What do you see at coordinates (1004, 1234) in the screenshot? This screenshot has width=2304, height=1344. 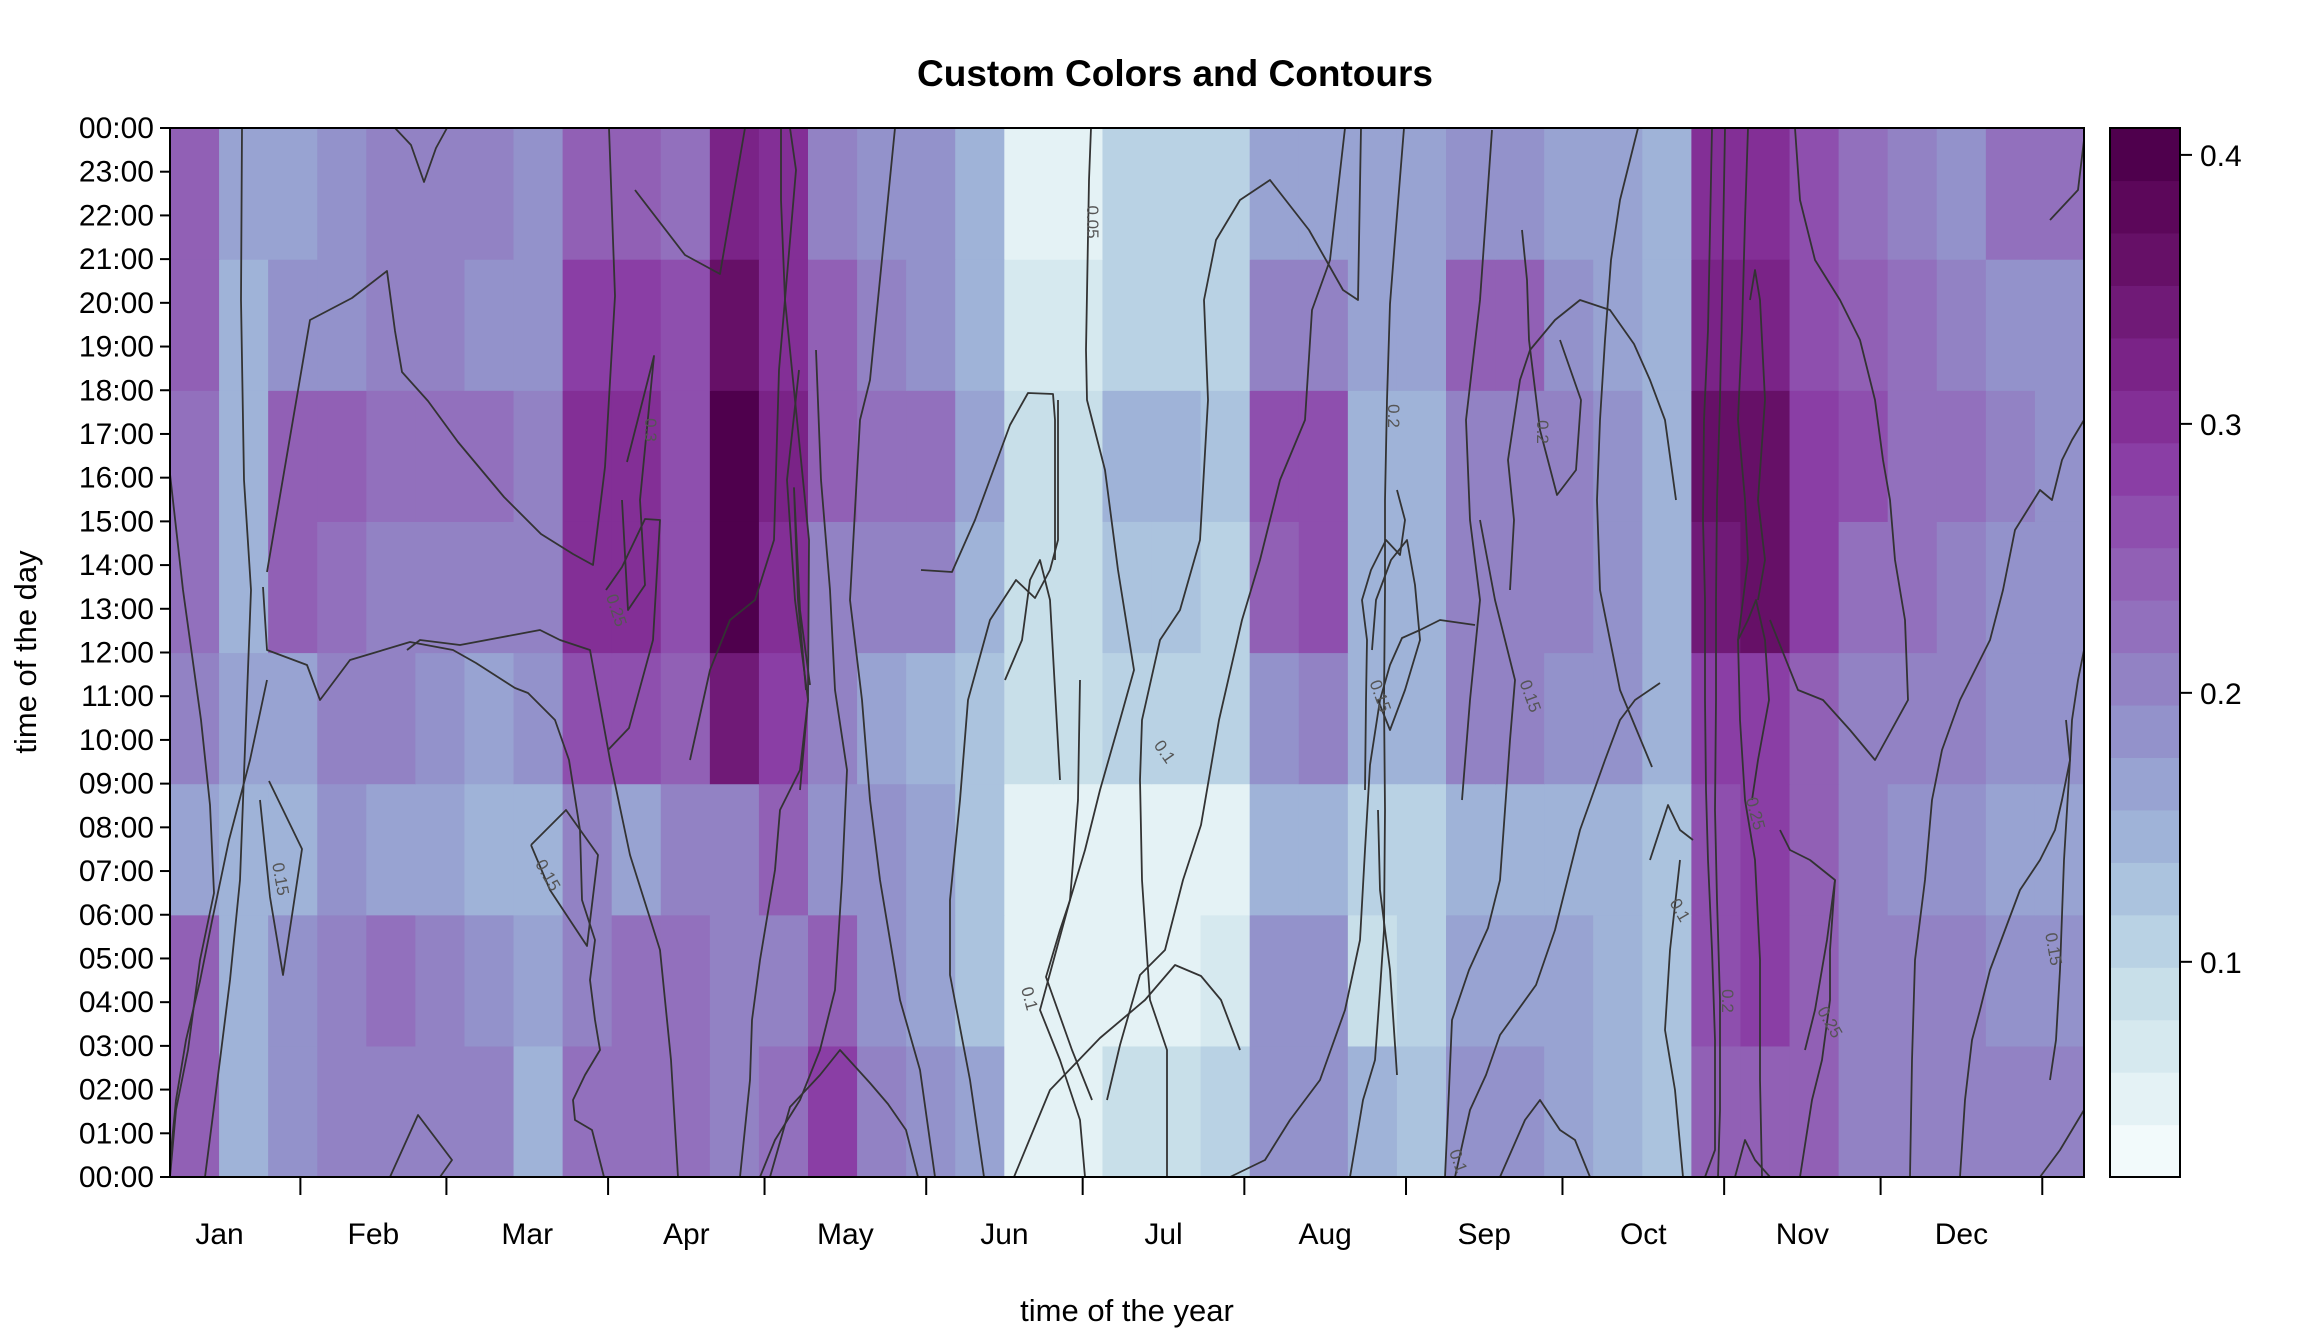 I see `x-tick-label: Jun` at bounding box center [1004, 1234].